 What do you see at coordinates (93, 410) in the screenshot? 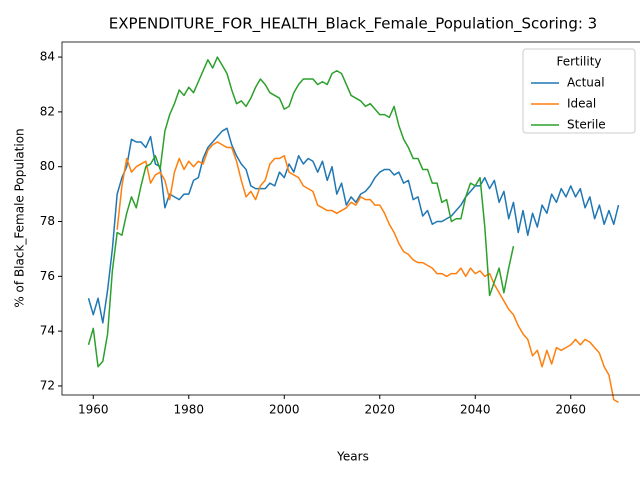
I see `x-tick-label: 1960` at bounding box center [93, 410].